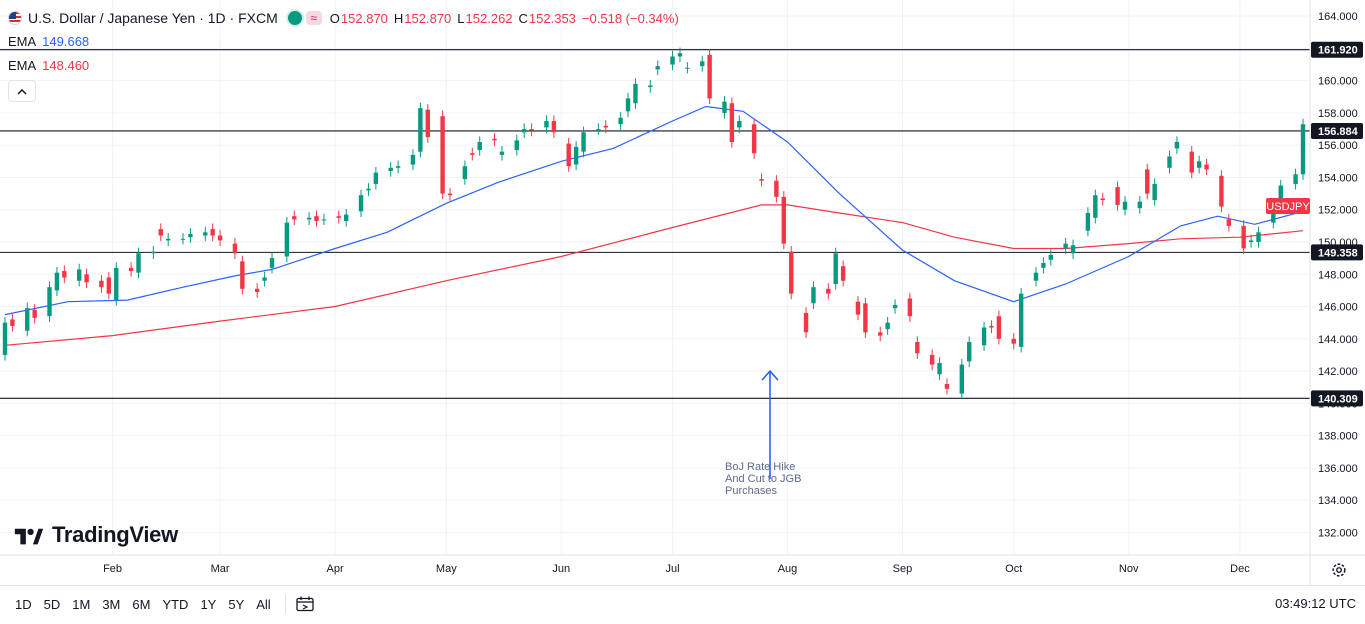 The width and height of the screenshot is (1365, 624). I want to click on arrow-up-icon, so click(770, 375).